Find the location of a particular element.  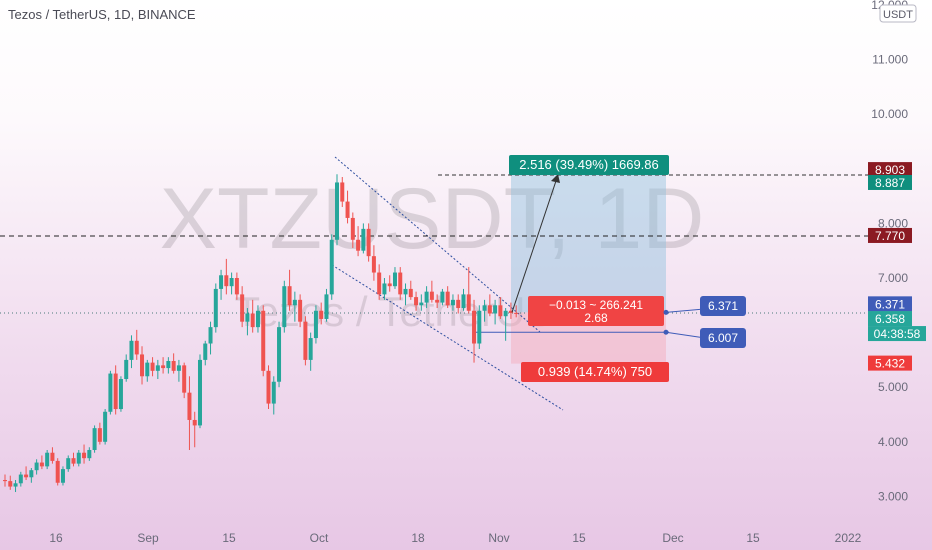

x-tick-label: 15 is located at coordinates (229, 538).